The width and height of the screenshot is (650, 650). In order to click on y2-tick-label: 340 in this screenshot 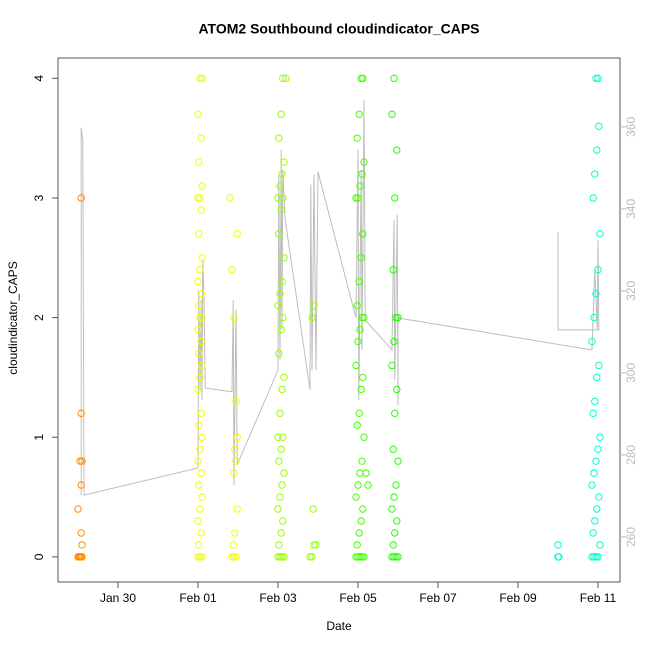, I will do `click(631, 209)`.